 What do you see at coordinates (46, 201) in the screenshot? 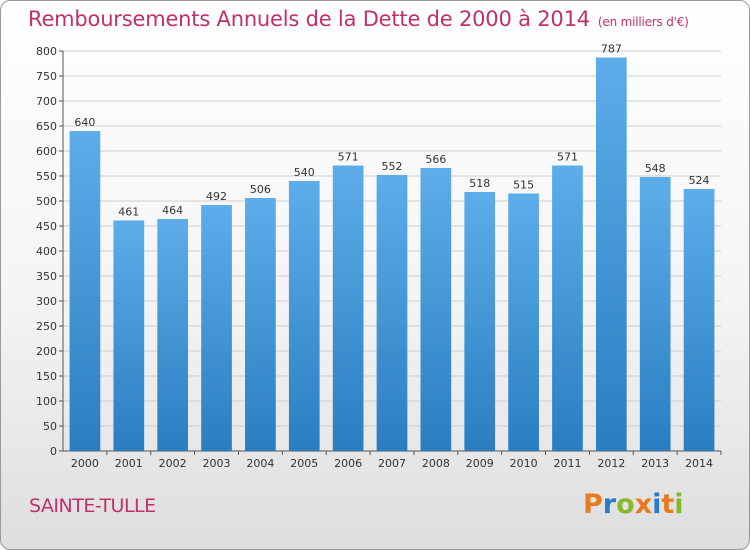
I see `y-tick-label: 500` at bounding box center [46, 201].